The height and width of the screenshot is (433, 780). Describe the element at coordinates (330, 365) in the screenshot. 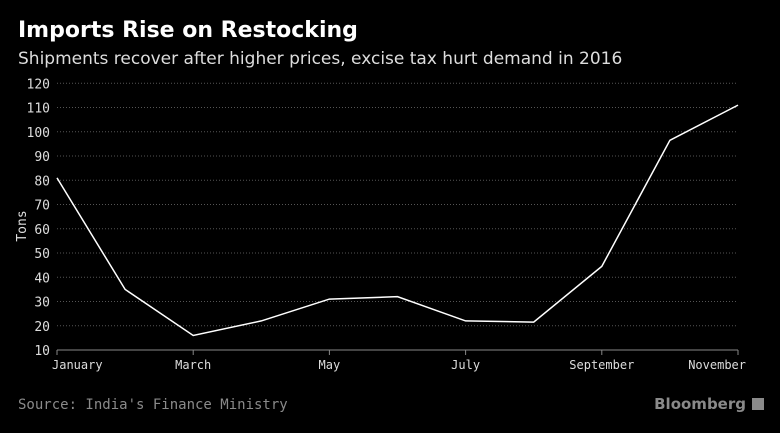

I see `x-tick-label: May` at that location.